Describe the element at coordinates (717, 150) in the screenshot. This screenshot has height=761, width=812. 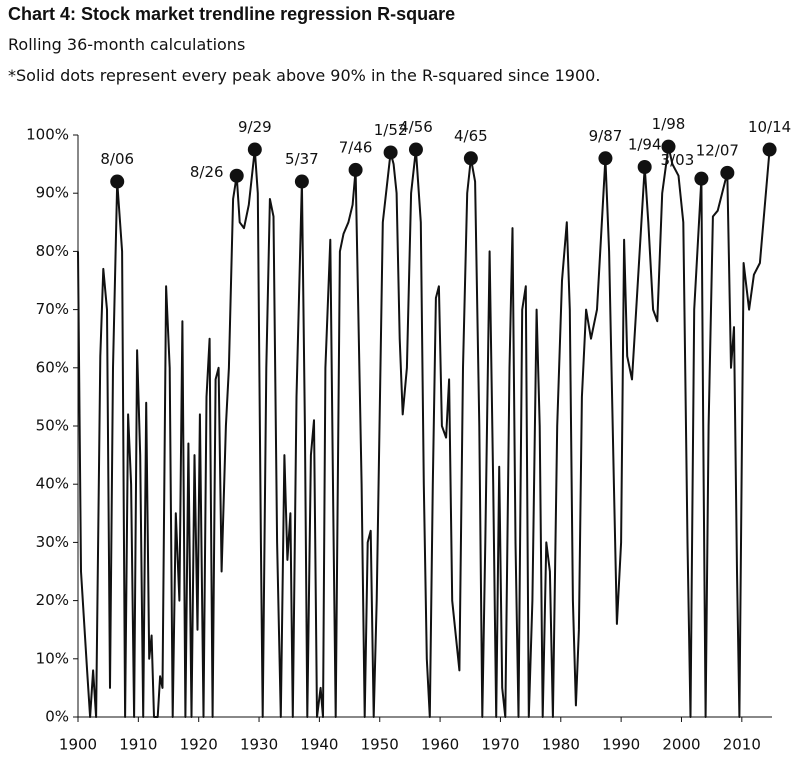
I see `peak-label: 12/07` at that location.